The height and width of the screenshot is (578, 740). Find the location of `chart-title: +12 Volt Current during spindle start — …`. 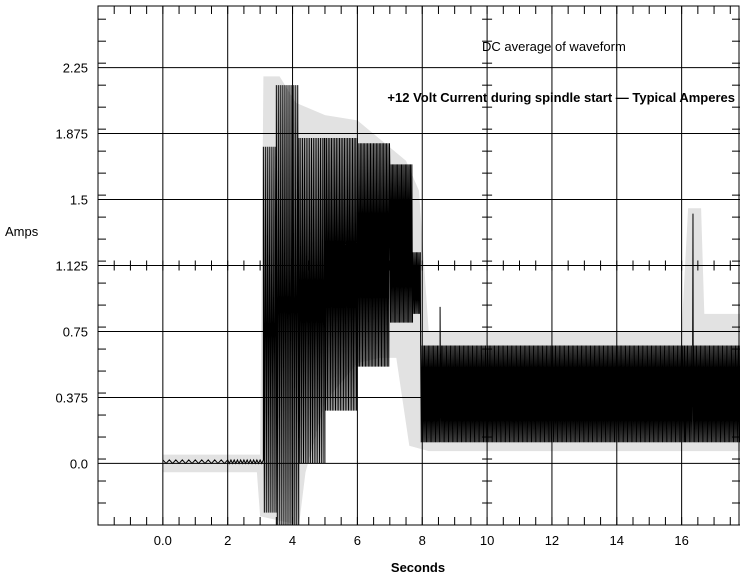

chart-title: +12 Volt Current during spindle start — … is located at coordinates (561, 97).